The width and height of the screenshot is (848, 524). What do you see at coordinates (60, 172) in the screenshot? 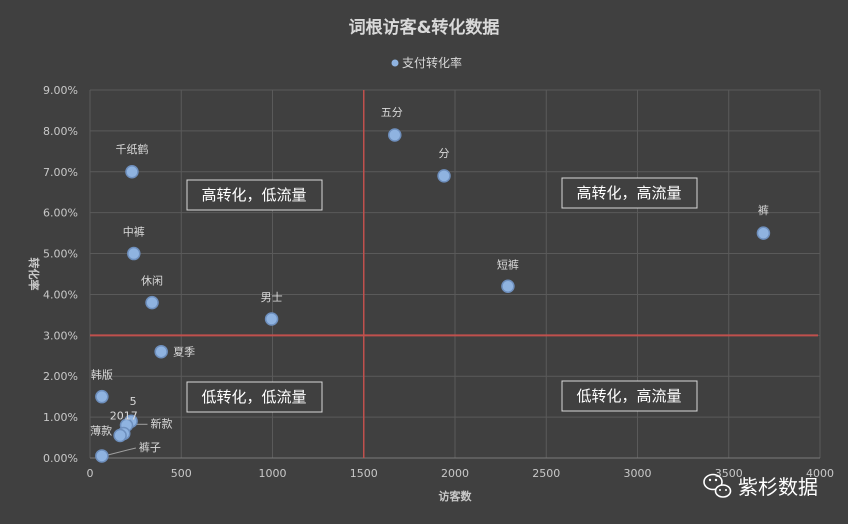
I see `y-tick-label: 7.00%` at bounding box center [60, 172].